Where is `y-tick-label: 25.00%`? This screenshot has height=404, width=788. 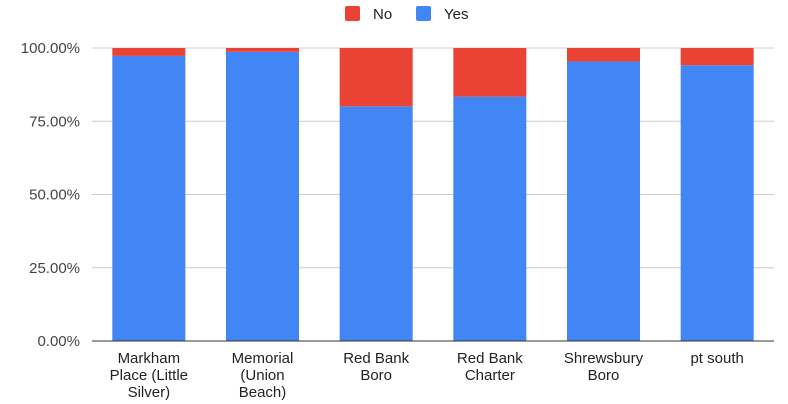
y-tick-label: 25.00% is located at coordinates (54, 268).